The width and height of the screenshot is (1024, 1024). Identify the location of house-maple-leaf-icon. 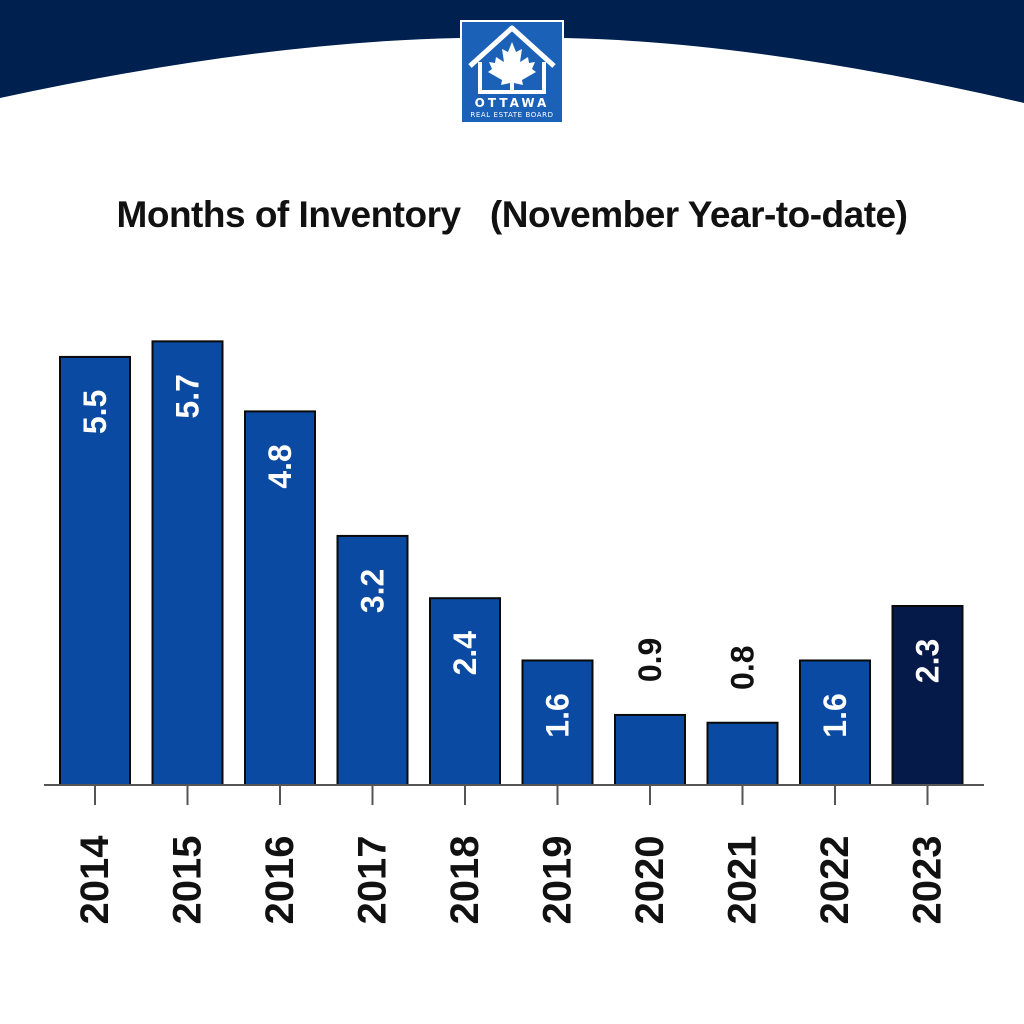
(512, 59).